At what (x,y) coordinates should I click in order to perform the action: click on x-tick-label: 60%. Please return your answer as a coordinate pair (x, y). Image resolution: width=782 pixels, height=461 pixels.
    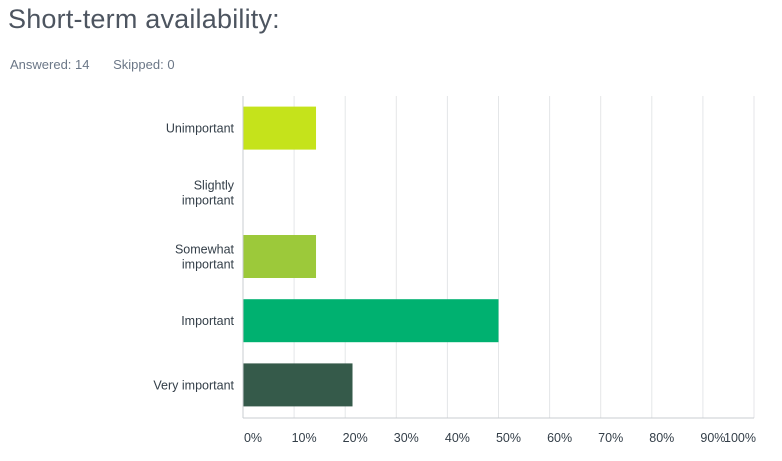
    Looking at the image, I should click on (559, 438).